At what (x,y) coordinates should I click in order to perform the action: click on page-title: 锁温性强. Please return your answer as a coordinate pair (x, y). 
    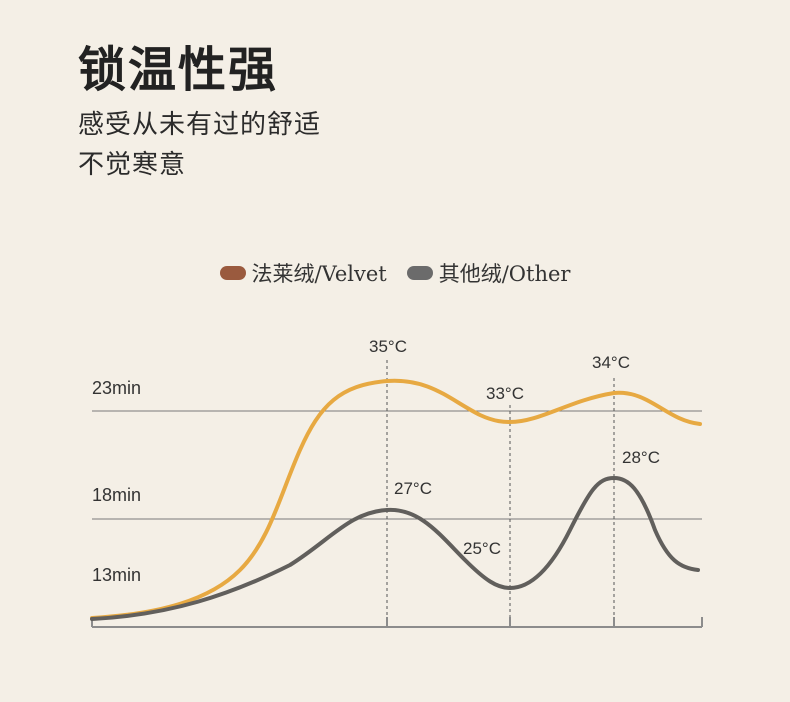
    Looking at the image, I should click on (178, 70).